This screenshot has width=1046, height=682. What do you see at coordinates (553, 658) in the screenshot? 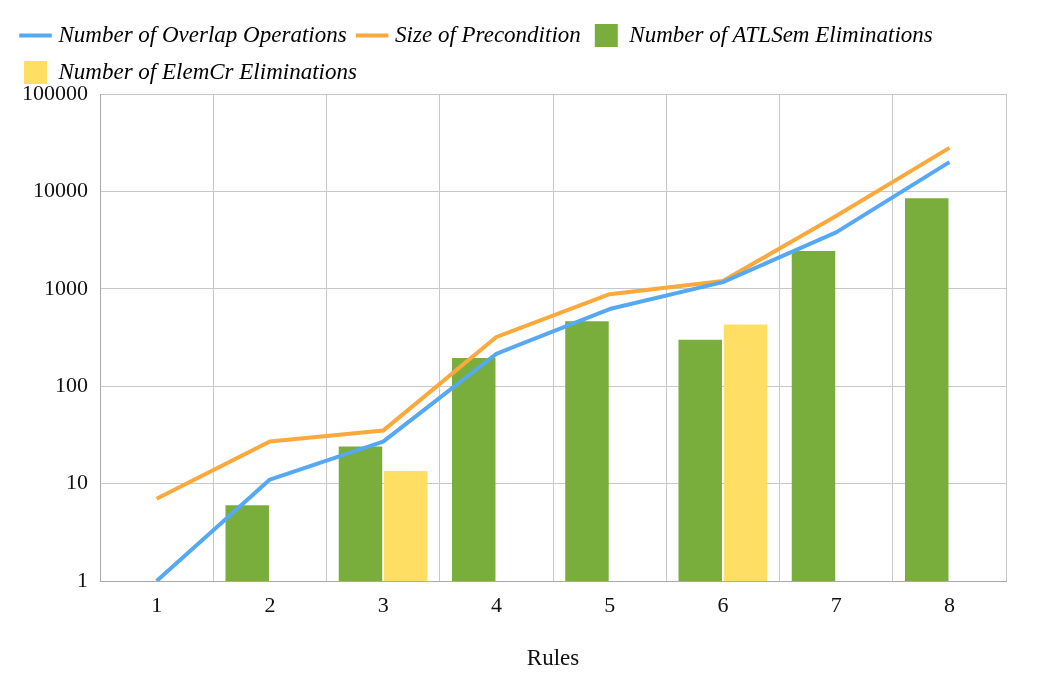
I see `x-axis-title: Rules` at bounding box center [553, 658].